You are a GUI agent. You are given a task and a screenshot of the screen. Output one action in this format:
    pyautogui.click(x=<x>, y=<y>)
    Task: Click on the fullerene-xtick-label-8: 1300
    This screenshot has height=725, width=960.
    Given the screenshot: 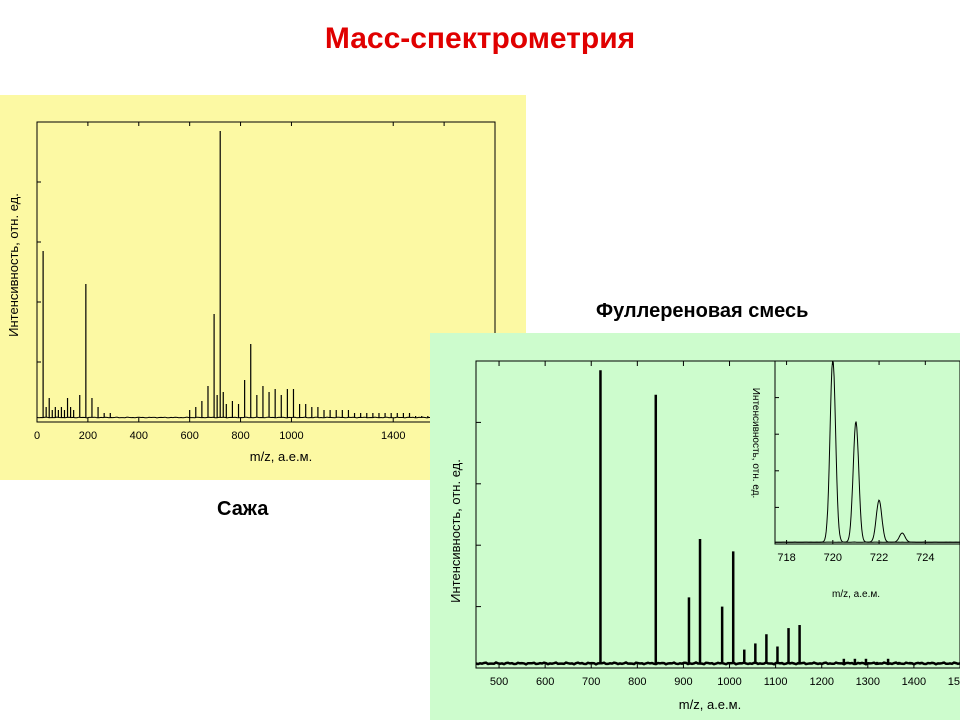 What is the action you would take?
    pyautogui.click(x=868, y=682)
    